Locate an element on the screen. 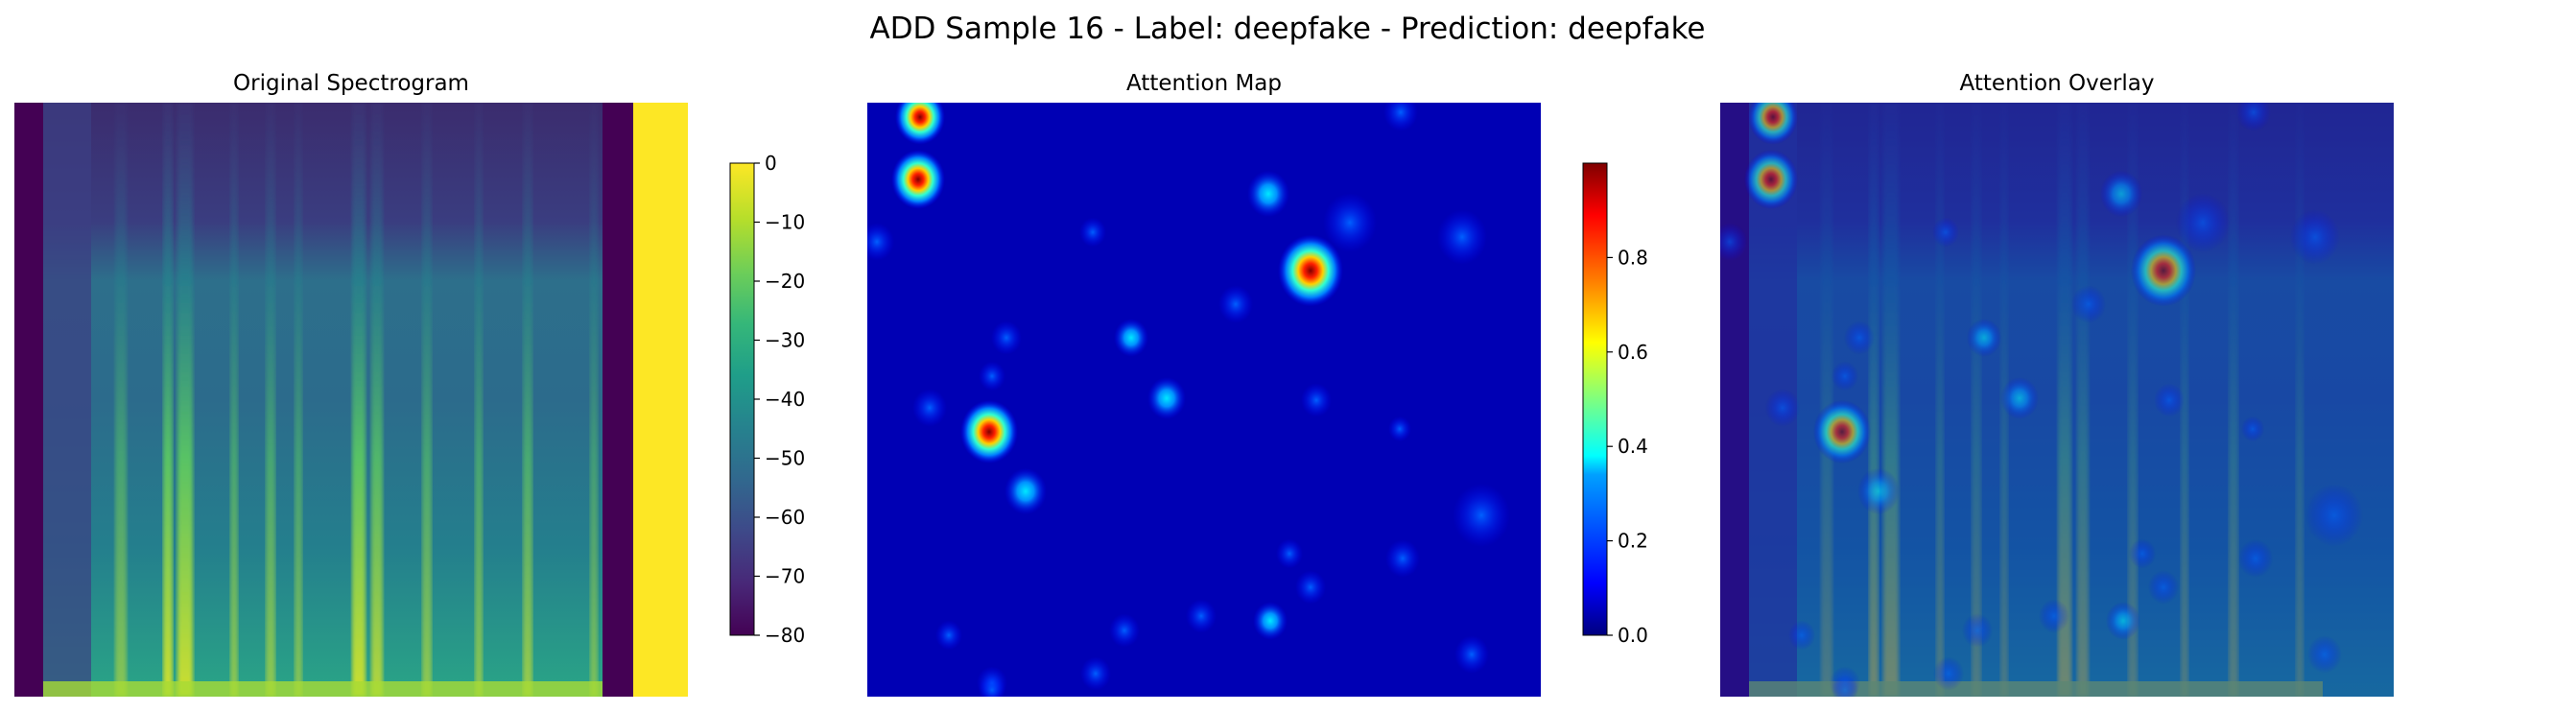 Image resolution: width=2576 pixels, height=712 pixels. colorbar-attention: 0.0 0.2 0.4 0.6 0.8 is located at coordinates (1615, 405).